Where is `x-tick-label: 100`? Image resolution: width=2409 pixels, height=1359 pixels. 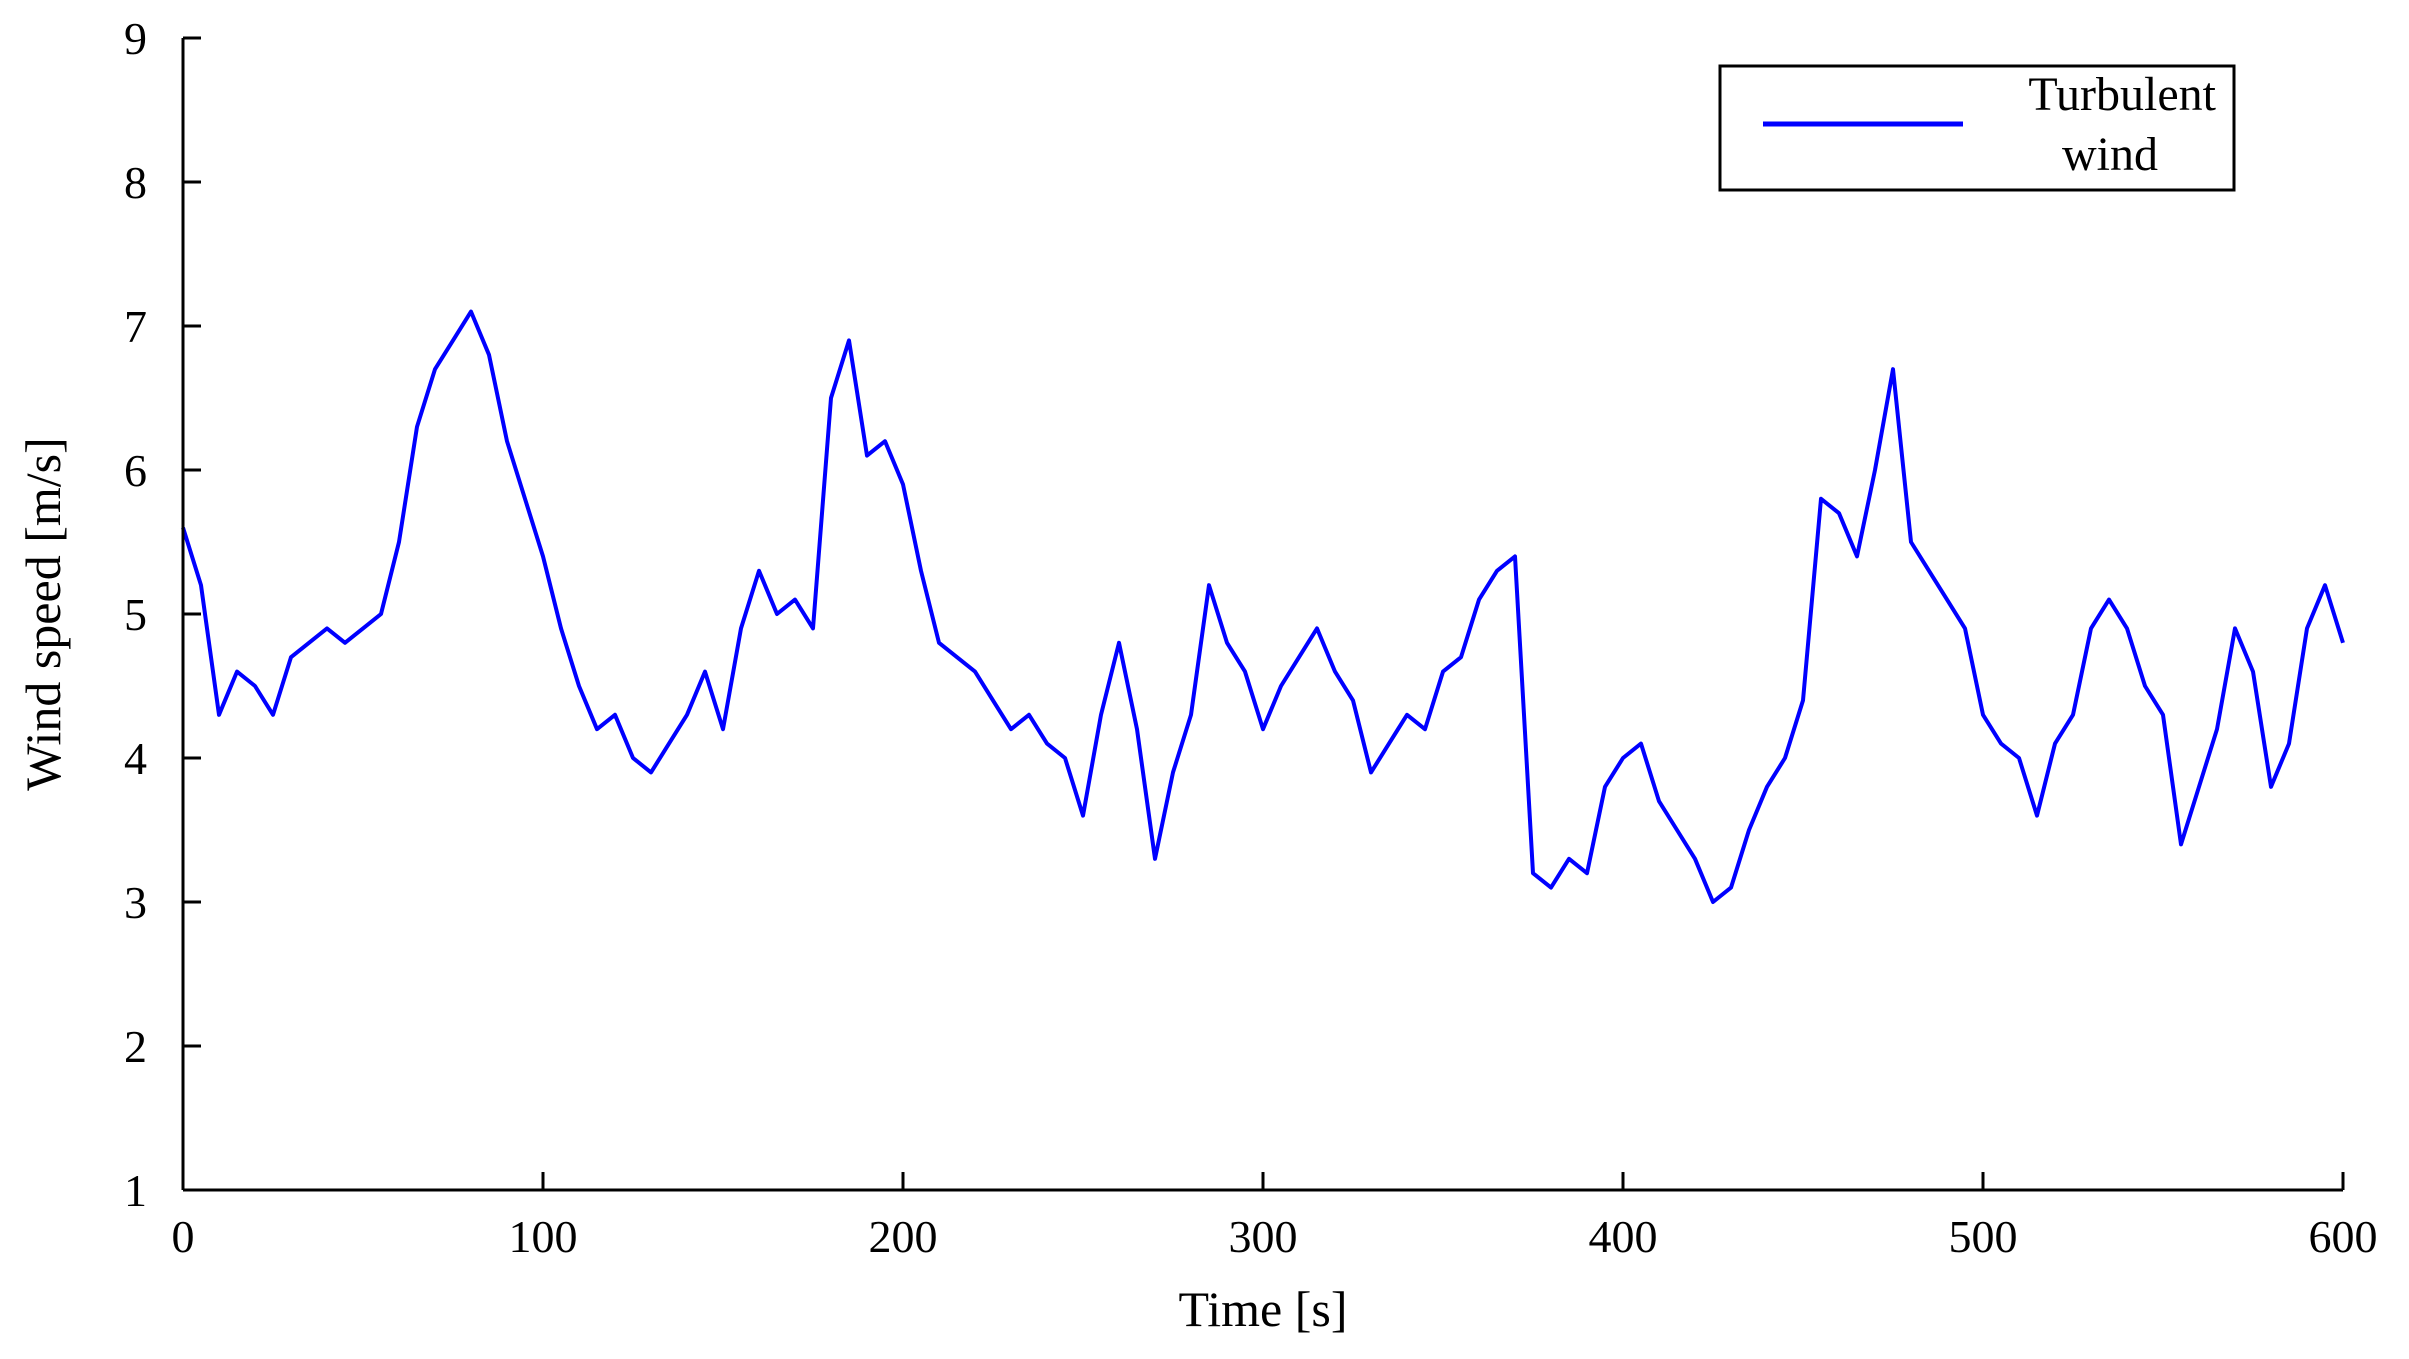
x-tick-label: 100 is located at coordinates (543, 1236).